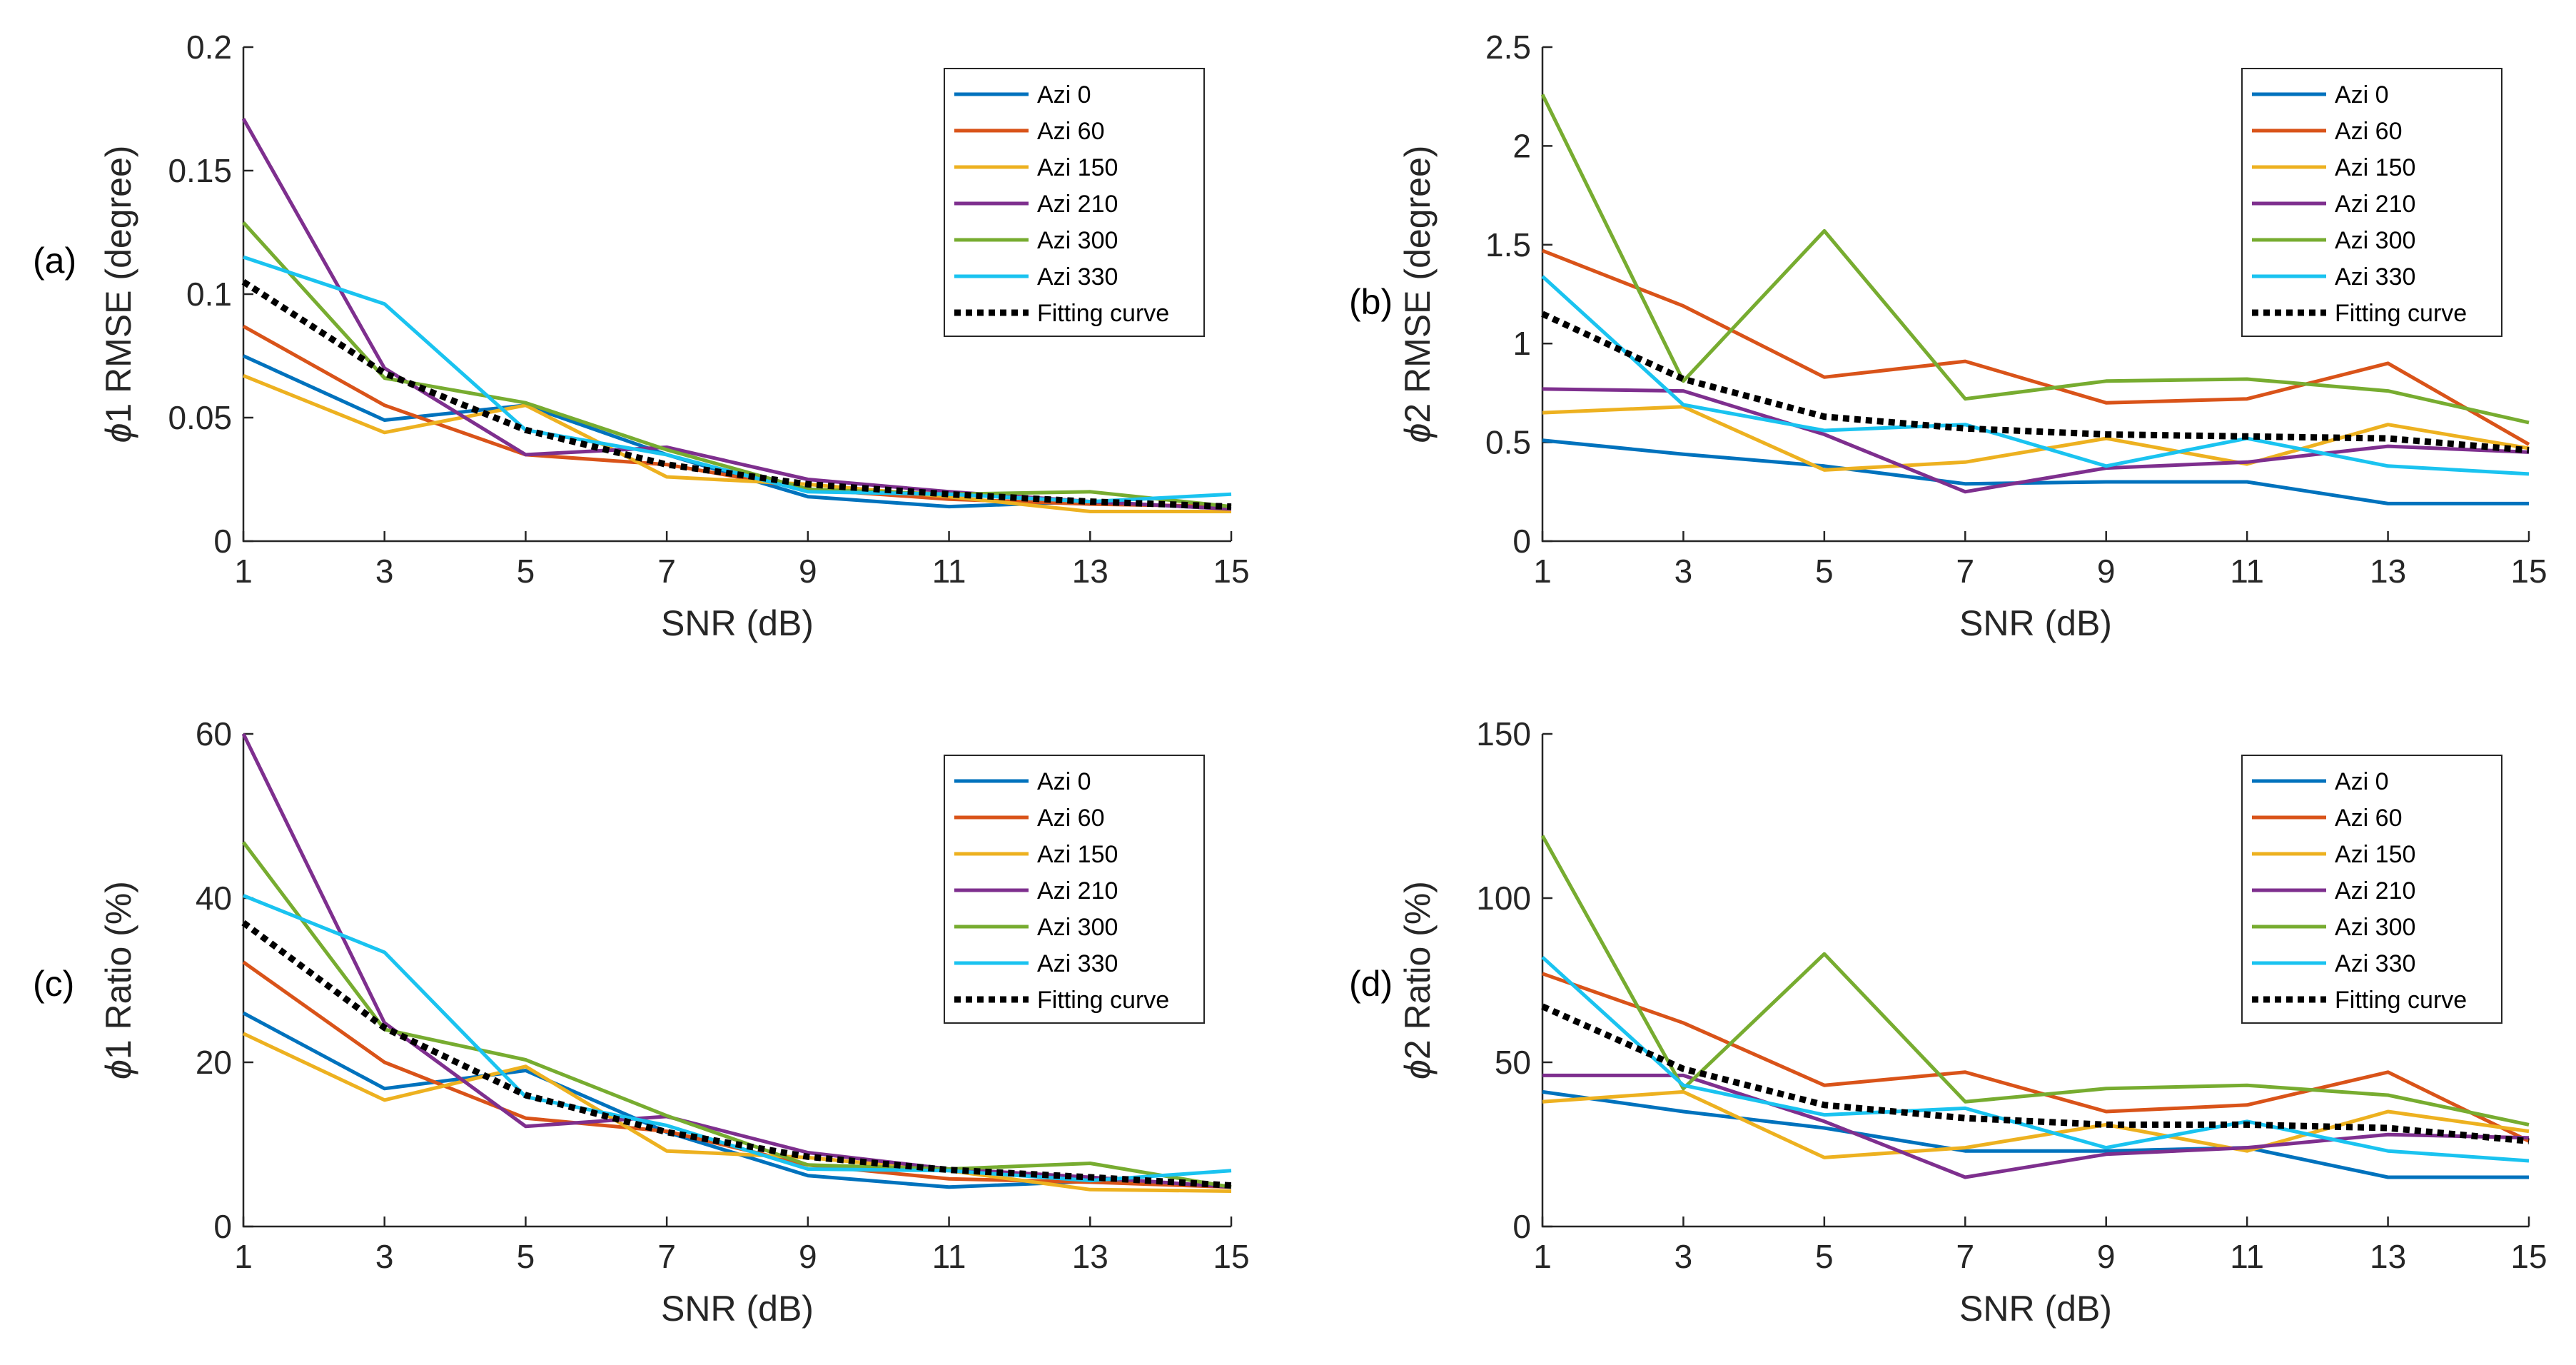 This screenshot has height=1365, width=2576. Describe the element at coordinates (1508, 47) in the screenshot. I see `y-tick-label: 2.5` at that location.